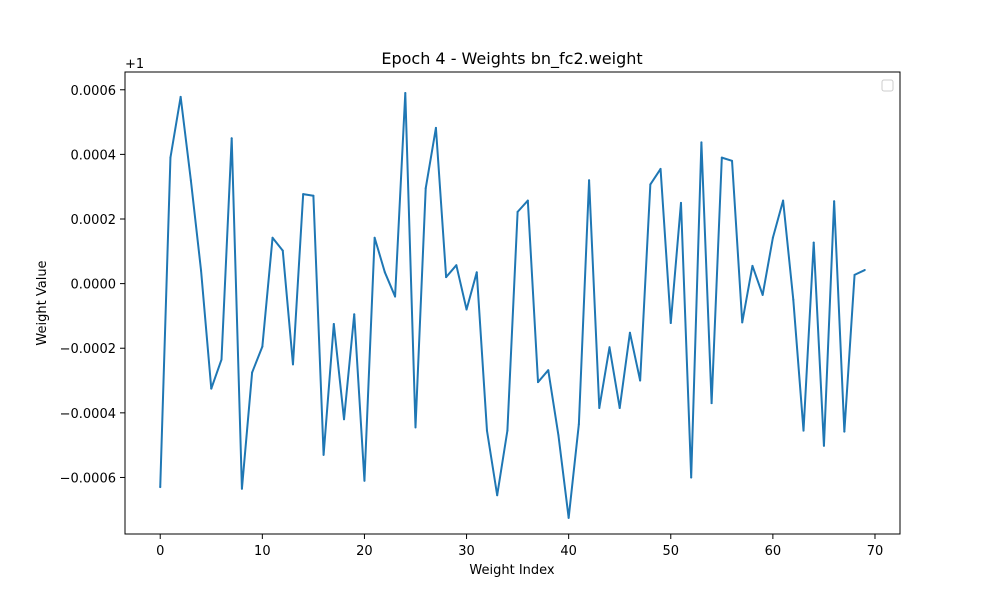 This screenshot has width=1000, height=600. Describe the element at coordinates (88, 478) in the screenshot. I see `y-tick-label: −0.0006` at that location.